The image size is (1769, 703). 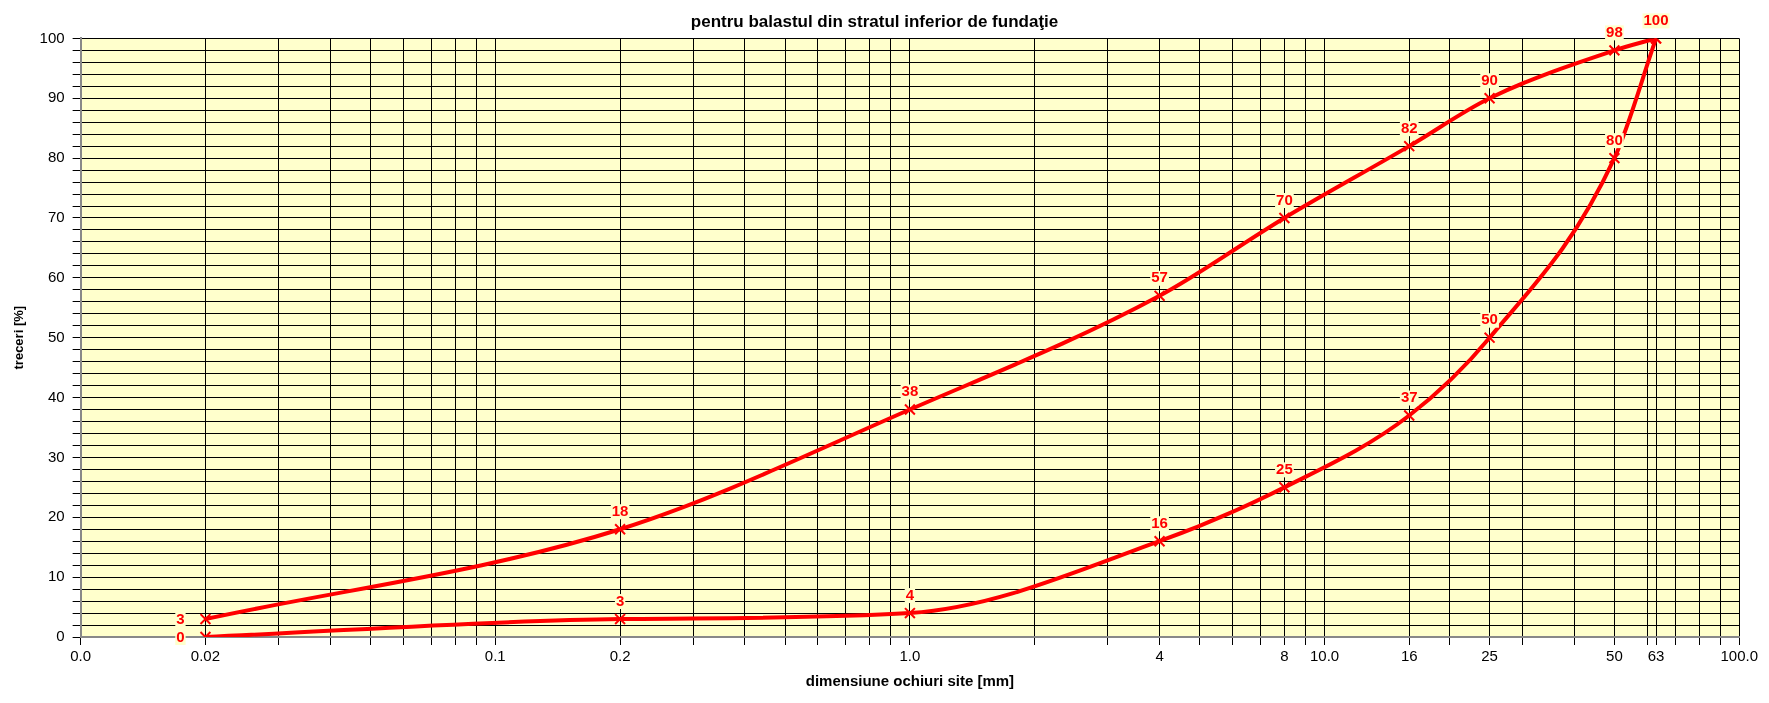 I want to click on x-tick-label: 0.1, so click(x=495, y=656).